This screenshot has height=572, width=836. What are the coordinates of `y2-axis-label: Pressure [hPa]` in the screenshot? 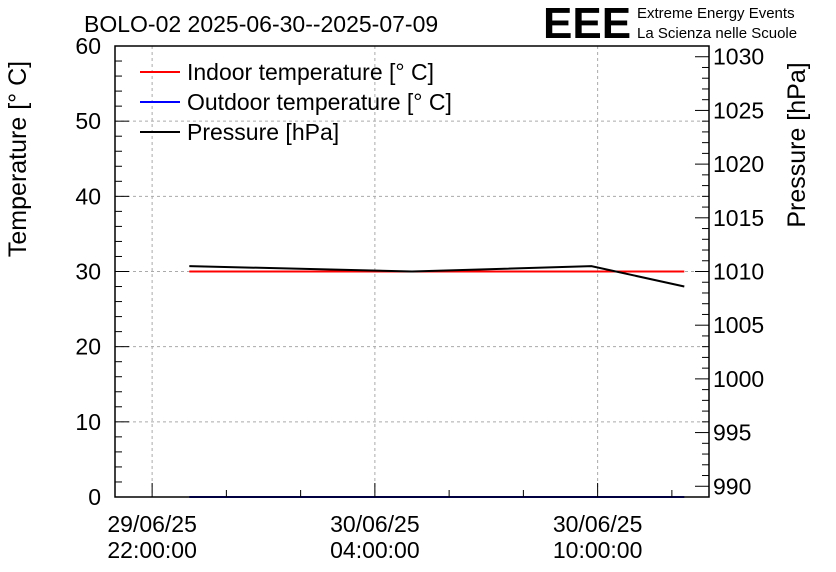 It's located at (797, 144).